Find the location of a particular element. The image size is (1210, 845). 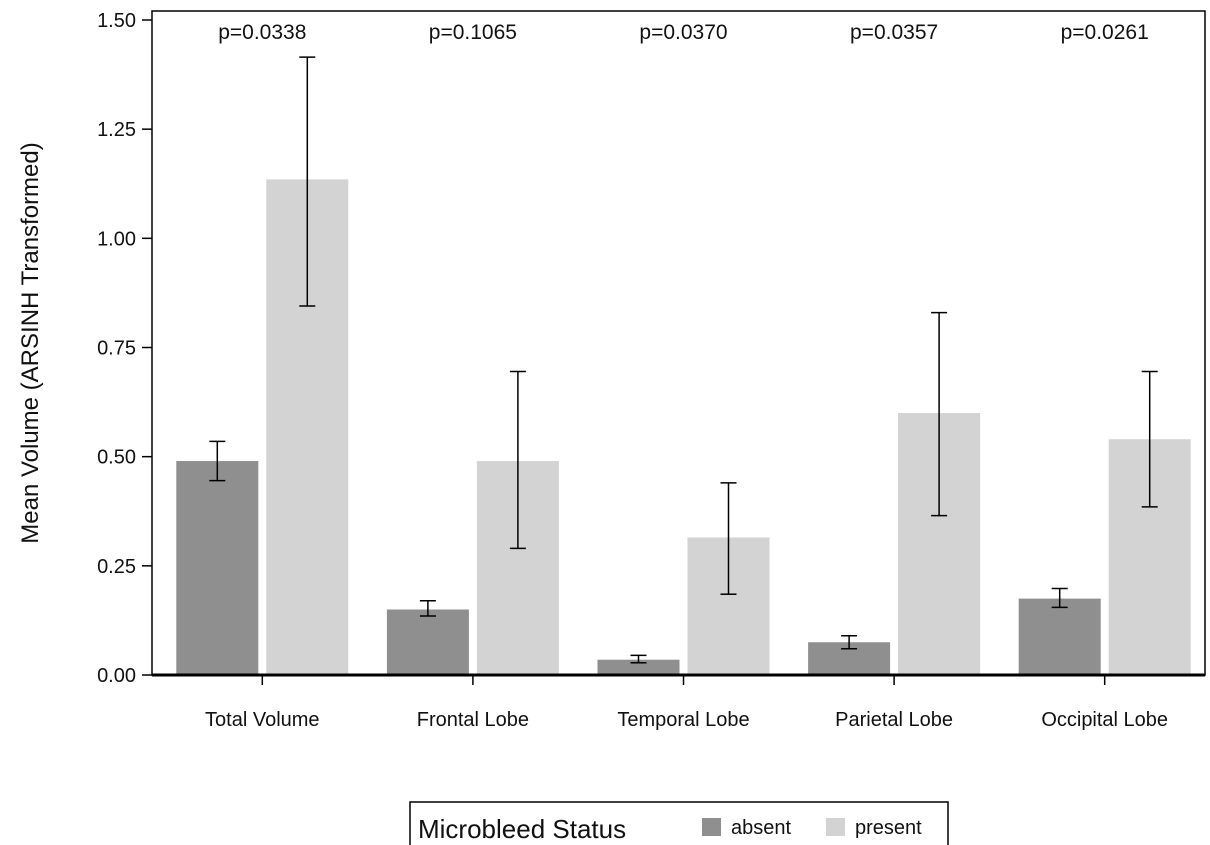

y-tick-label: 0.00 is located at coordinates (116, 676).